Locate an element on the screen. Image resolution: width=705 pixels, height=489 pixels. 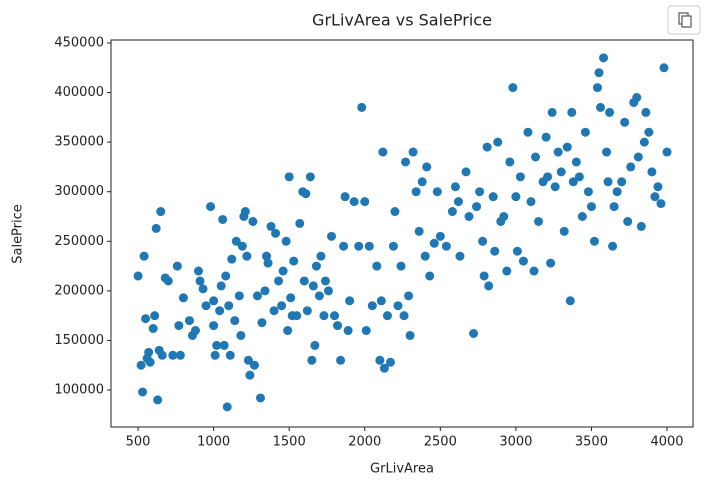
copy-button is located at coordinates (684, 20).